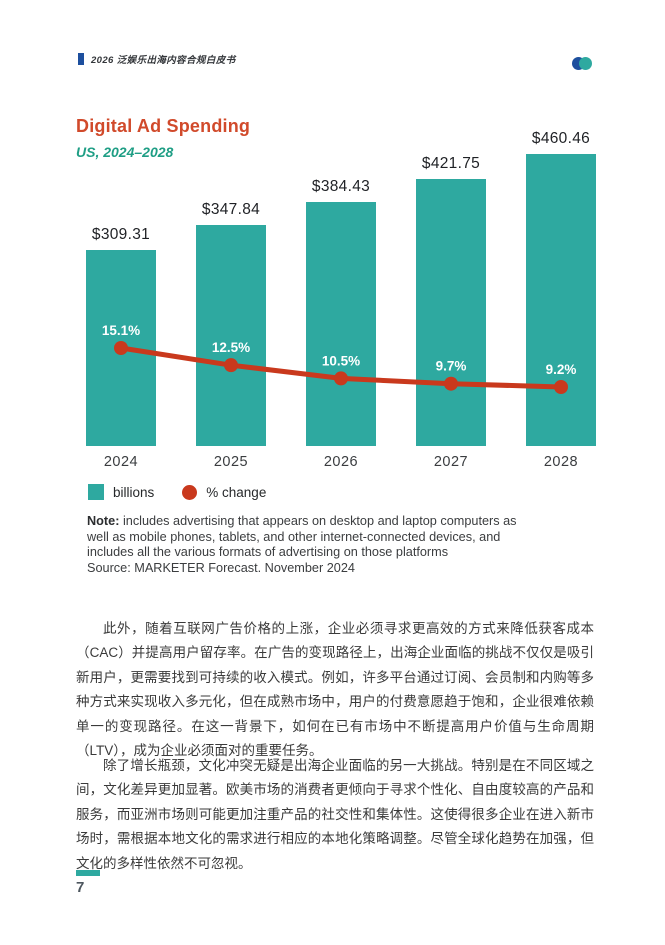  I want to click on brand-logo-icon, so click(582, 64).